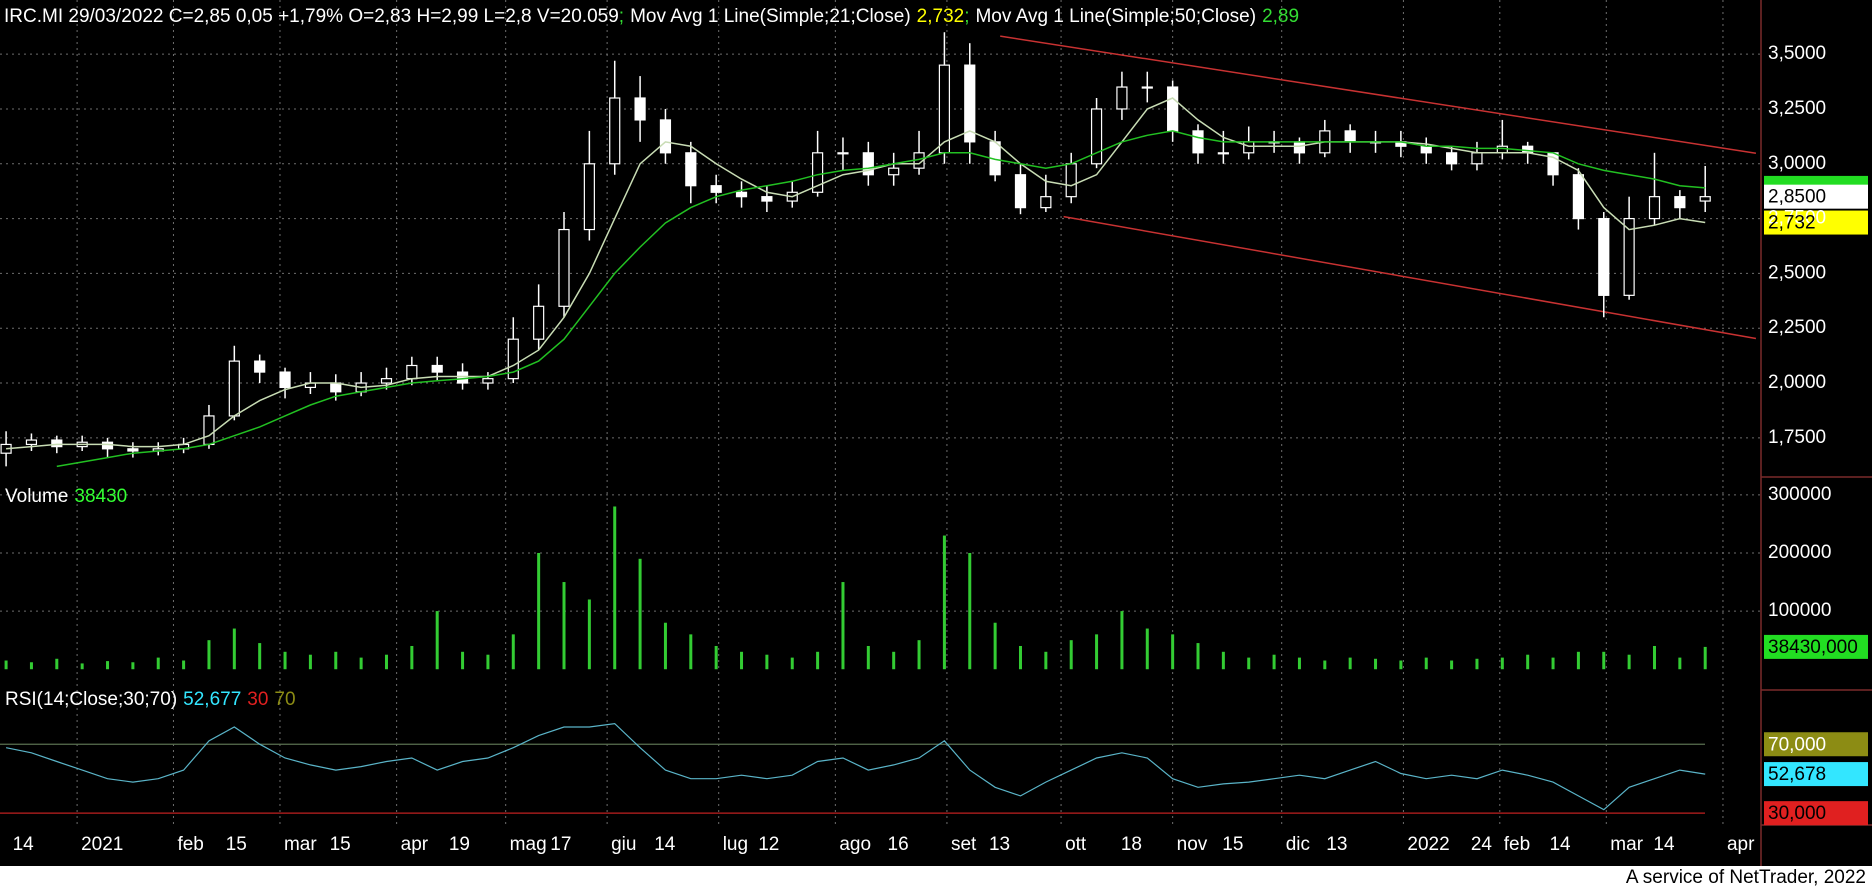 Image resolution: width=1872 pixels, height=888 pixels. What do you see at coordinates (1298, 844) in the screenshot?
I see `x-tick-label: dic` at bounding box center [1298, 844].